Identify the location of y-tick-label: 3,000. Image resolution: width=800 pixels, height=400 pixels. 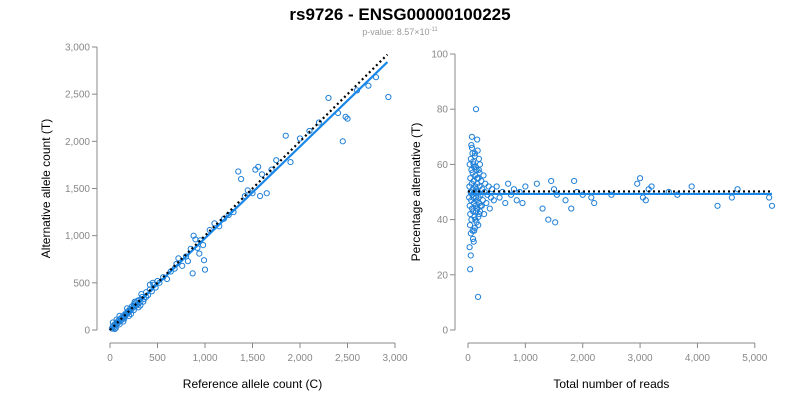
(77, 48).